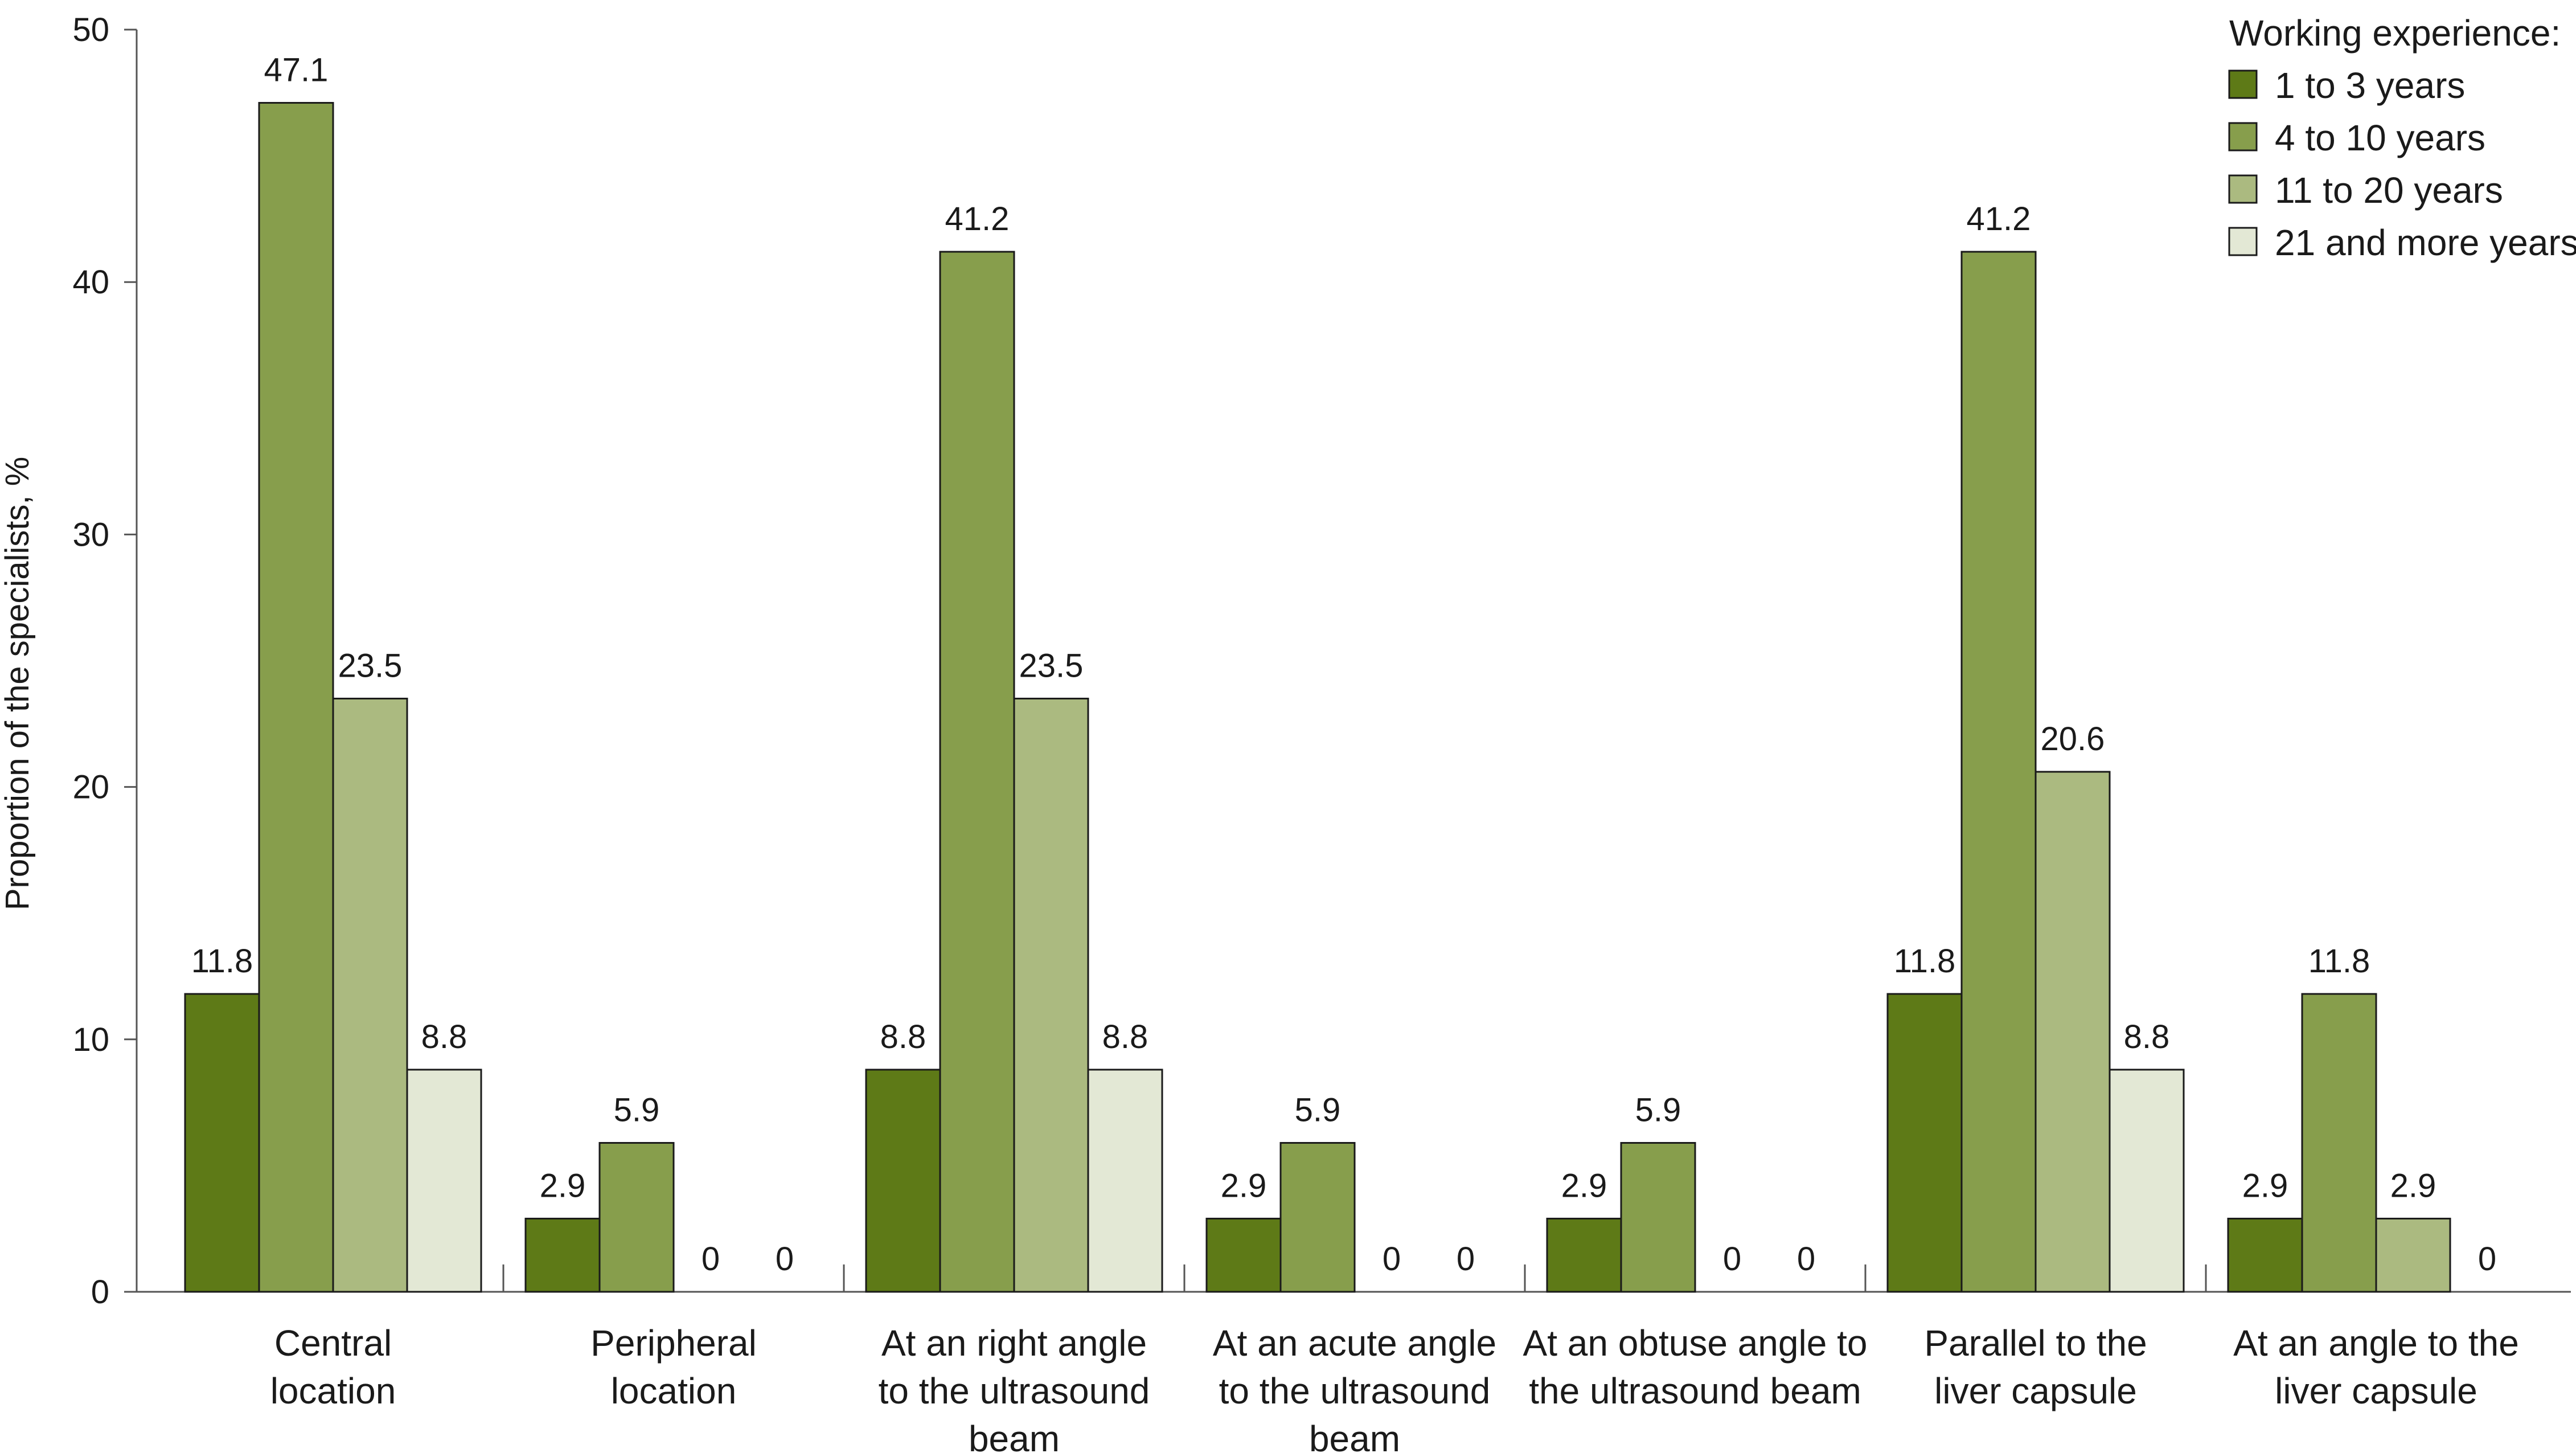 This screenshot has width=2576, height=1453. I want to click on category-label: Parallel to the liver capsule, so click(2035, 1367).